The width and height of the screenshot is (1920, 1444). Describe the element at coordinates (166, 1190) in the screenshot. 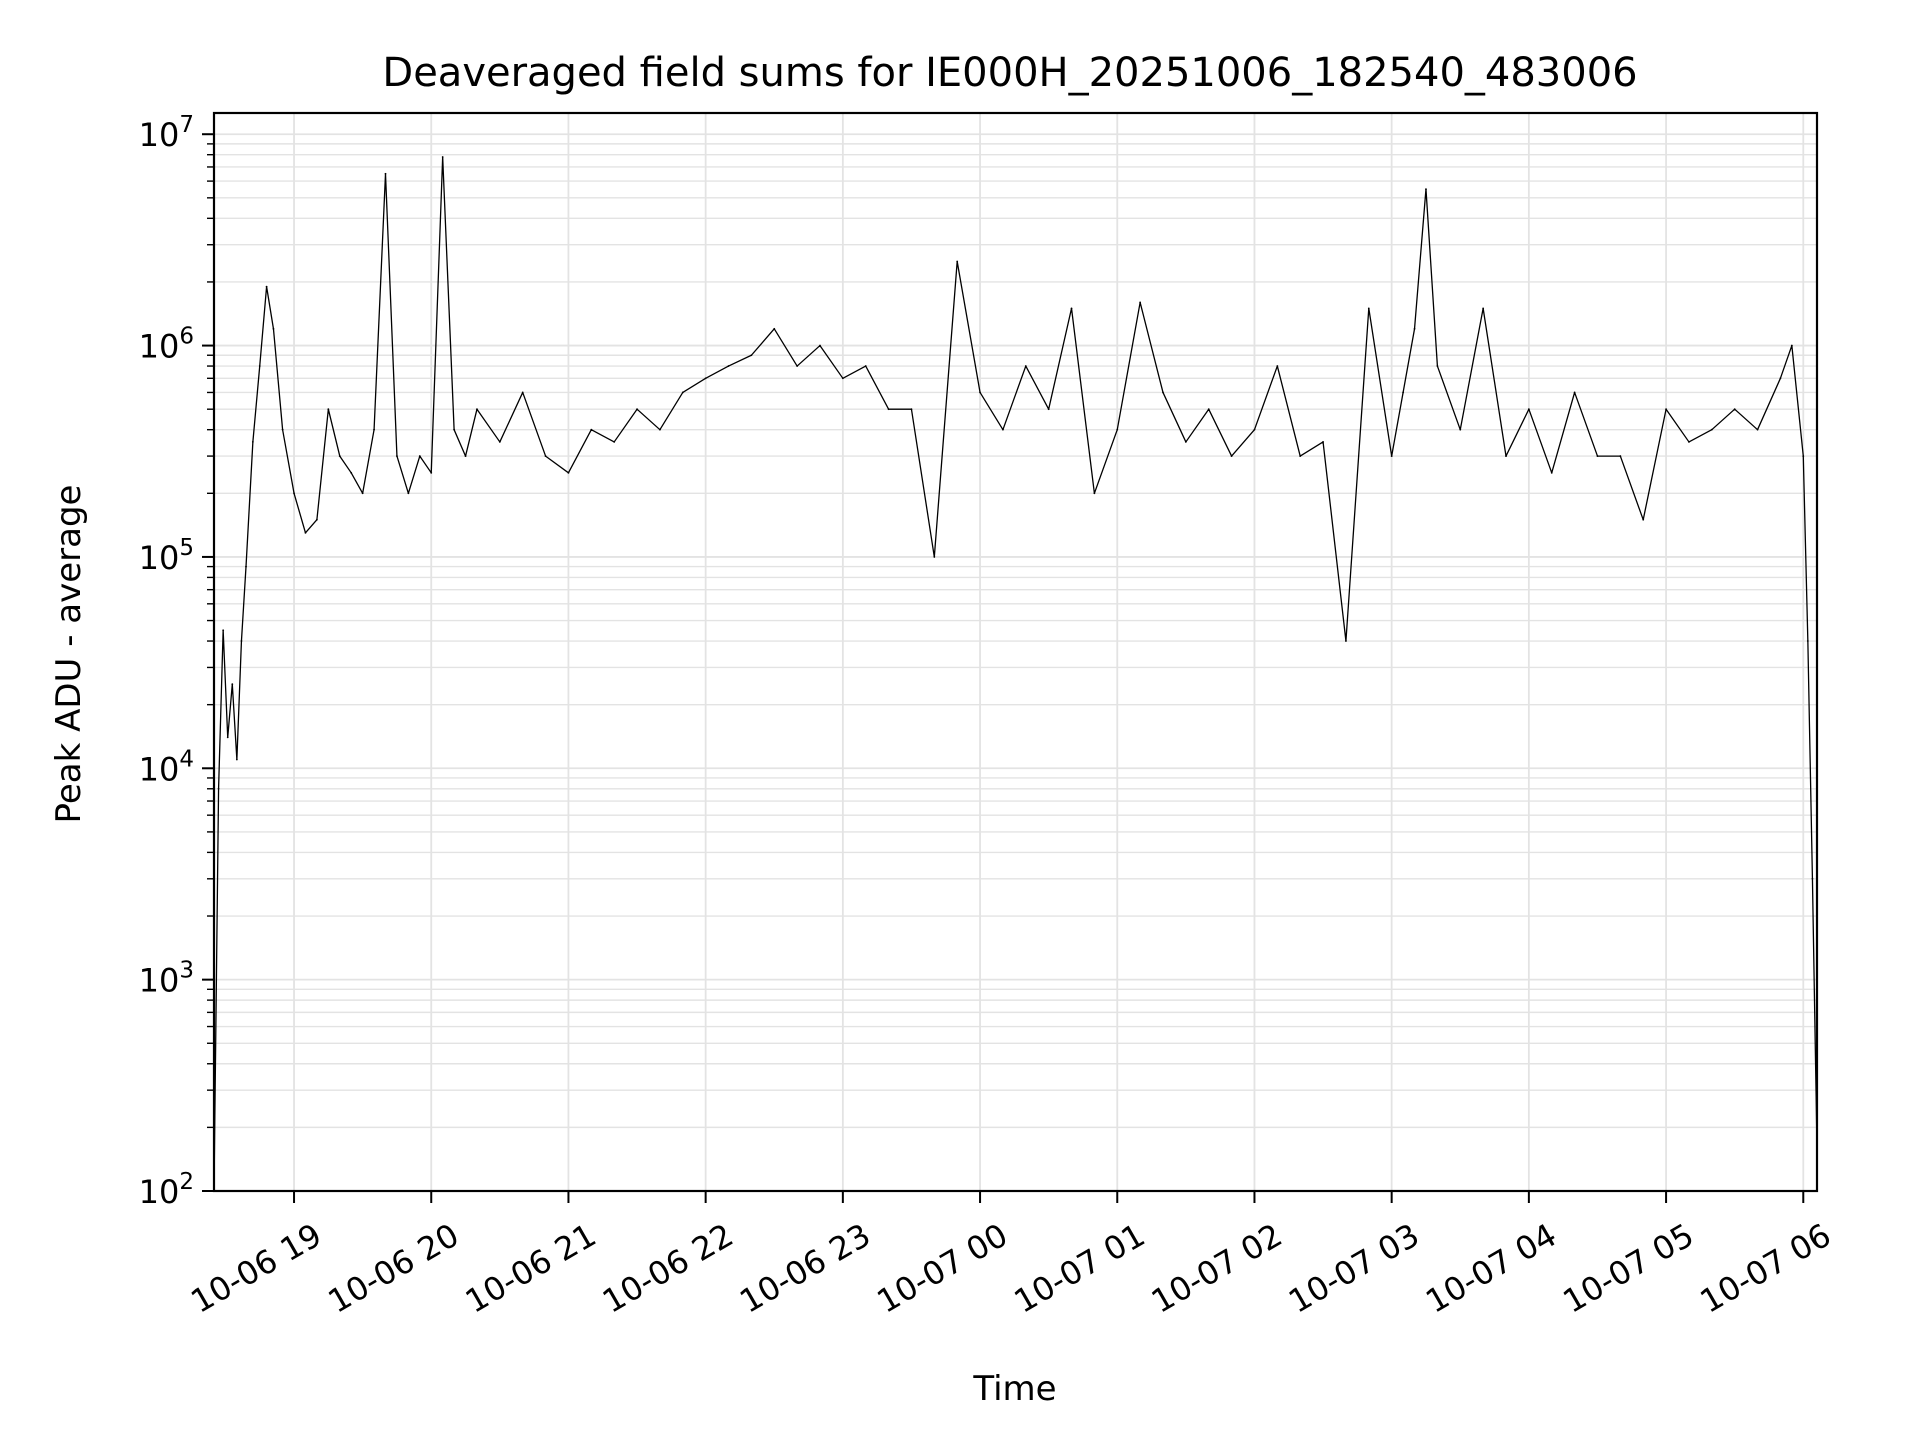

I see `y-tick-label: 10²` at that location.